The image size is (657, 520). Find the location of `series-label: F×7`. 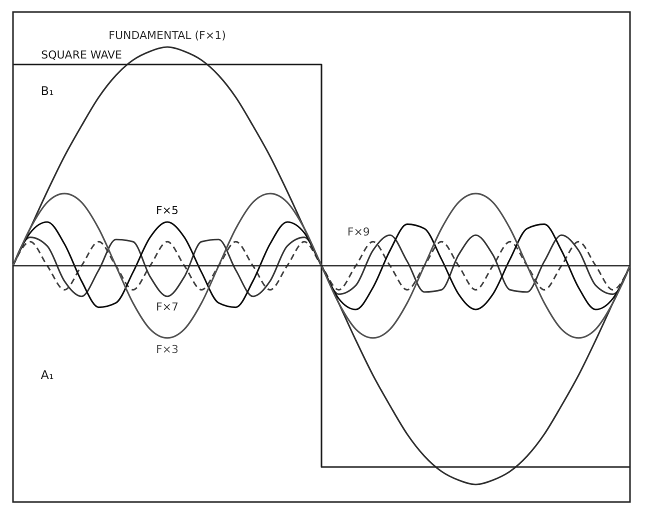

series-label: F×7 is located at coordinates (167, 307).